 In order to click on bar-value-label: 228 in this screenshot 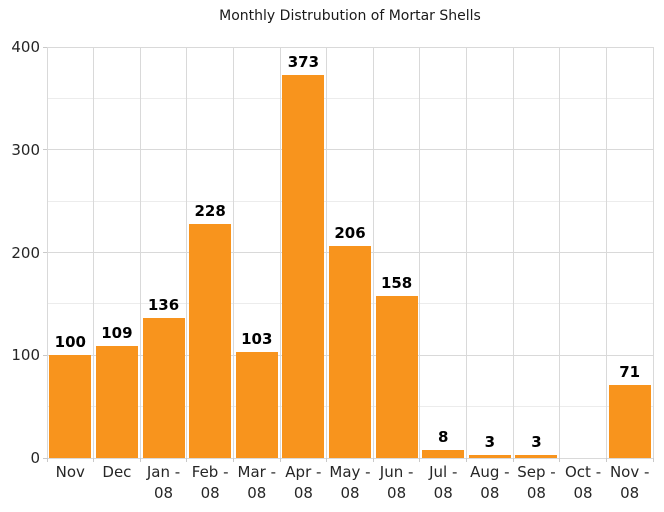, I will do `click(210, 210)`.